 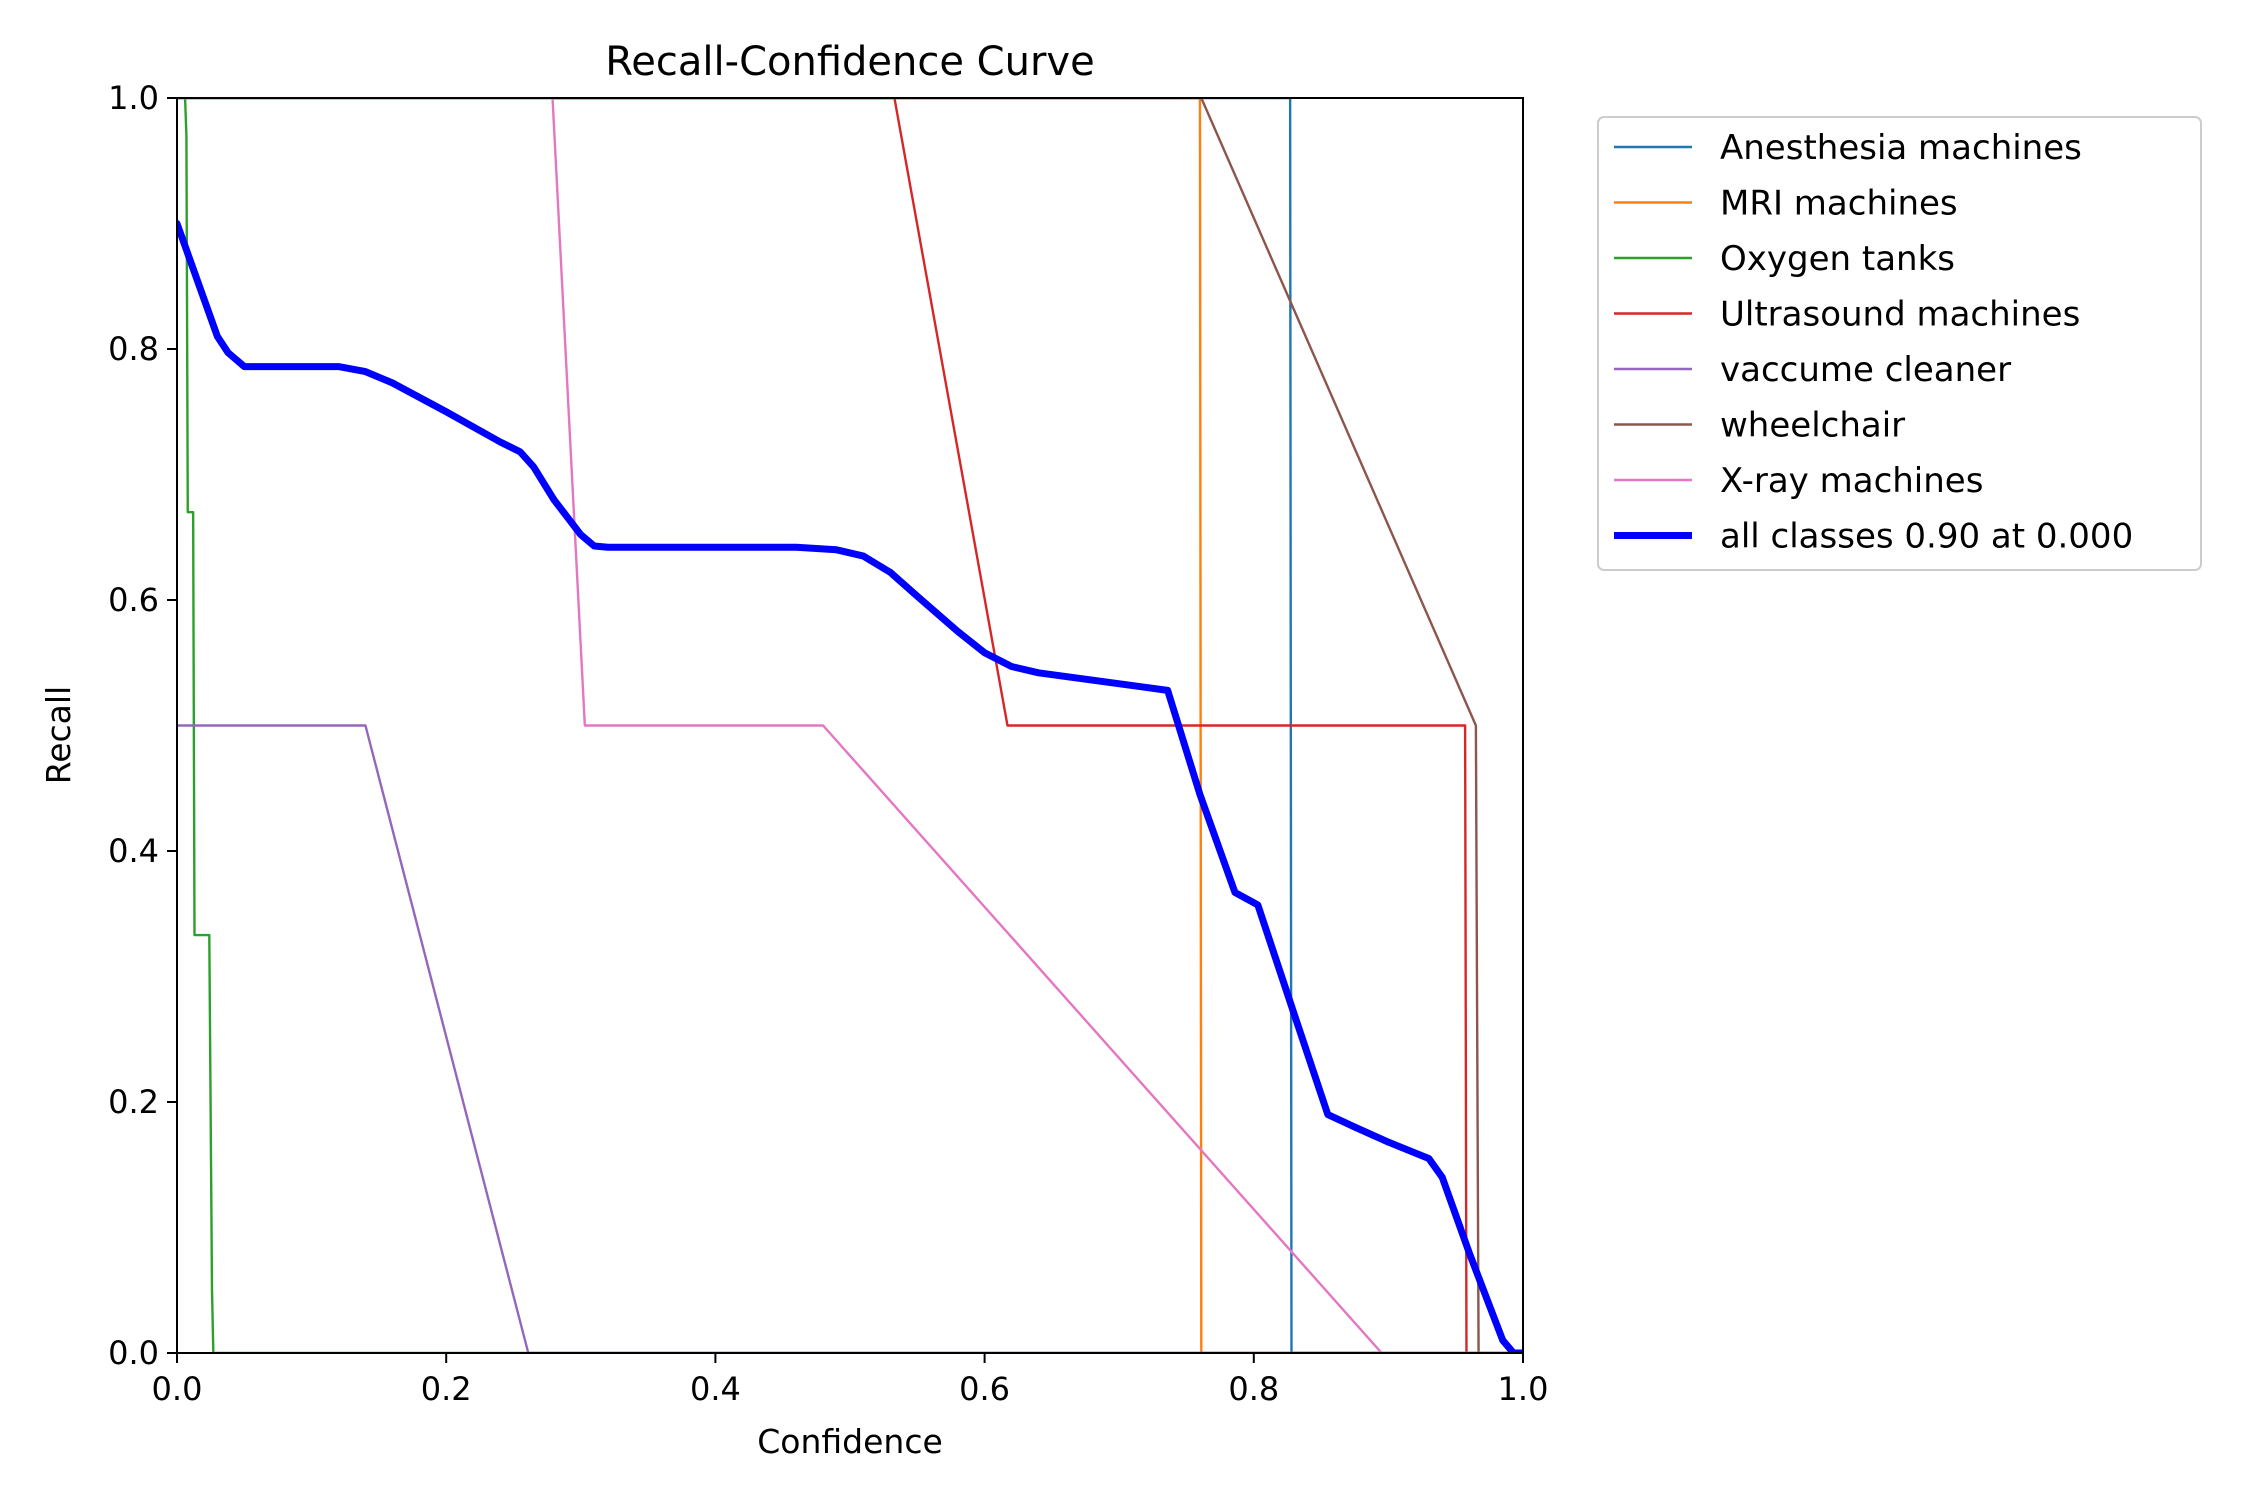 I want to click on x-tick-label: 0.6, so click(x=984, y=1389).